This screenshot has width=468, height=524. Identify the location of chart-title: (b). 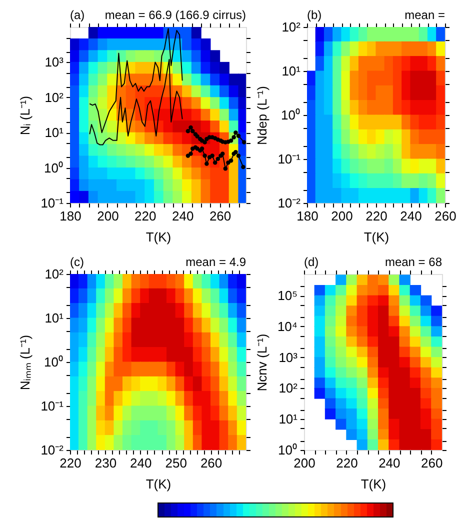
(314, 15).